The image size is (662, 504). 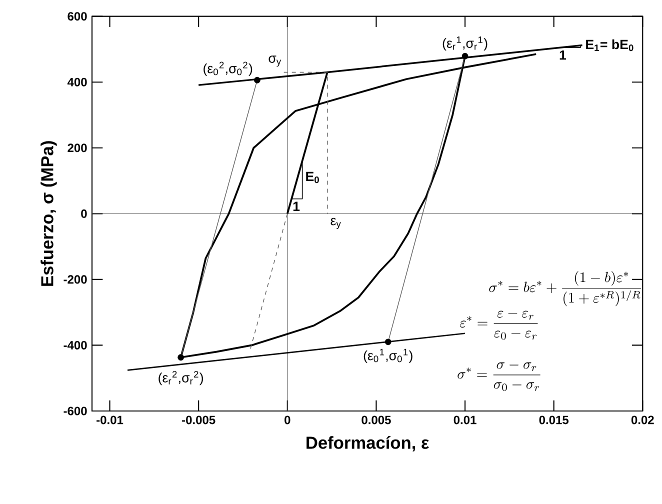 I want to click on x-tick-label: -0.01, so click(x=110, y=420).